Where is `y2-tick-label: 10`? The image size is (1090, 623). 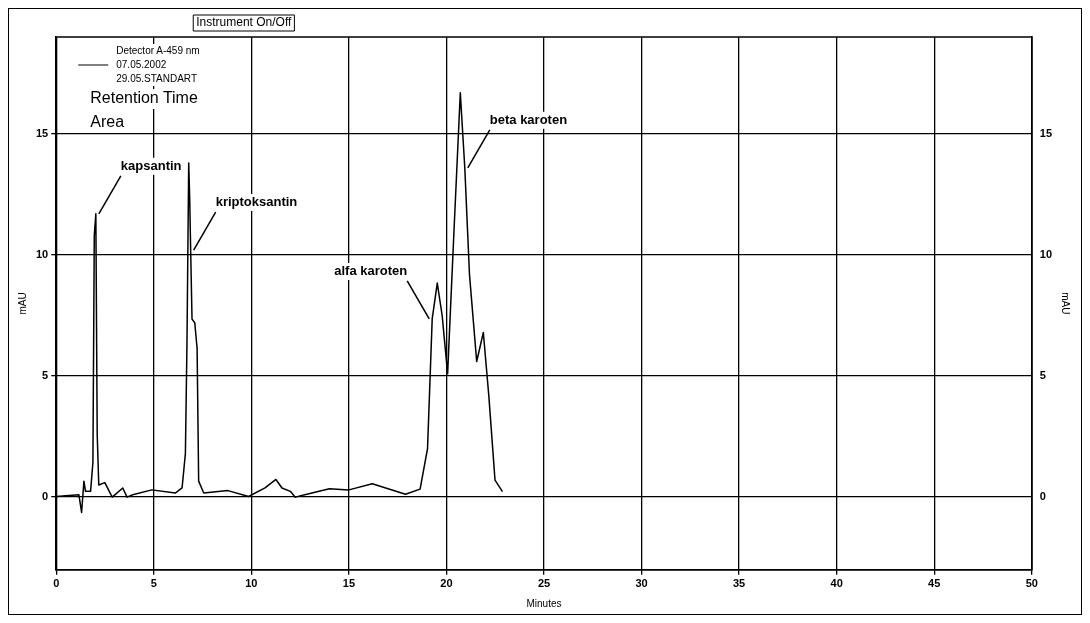
y2-tick-label: 10 is located at coordinates (1046, 253).